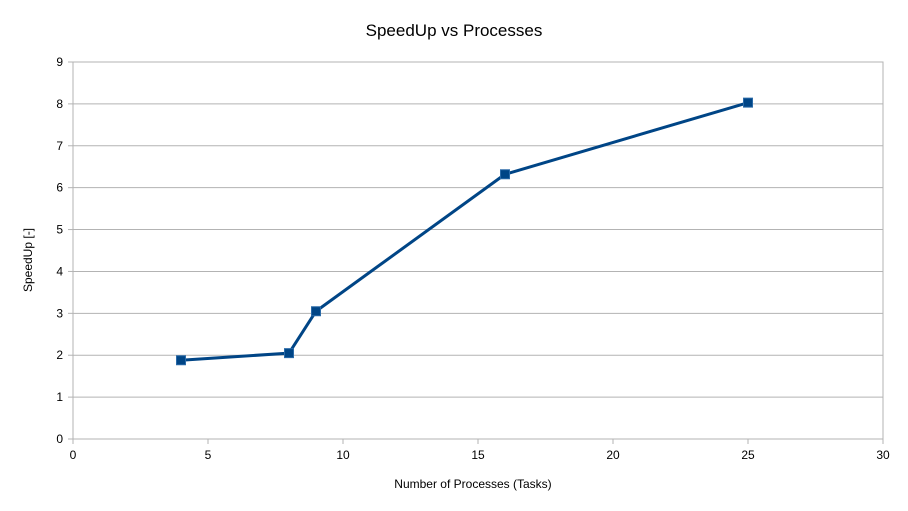 The width and height of the screenshot is (908, 511). I want to click on y-axis-title: SpeedUp [-], so click(28, 260).